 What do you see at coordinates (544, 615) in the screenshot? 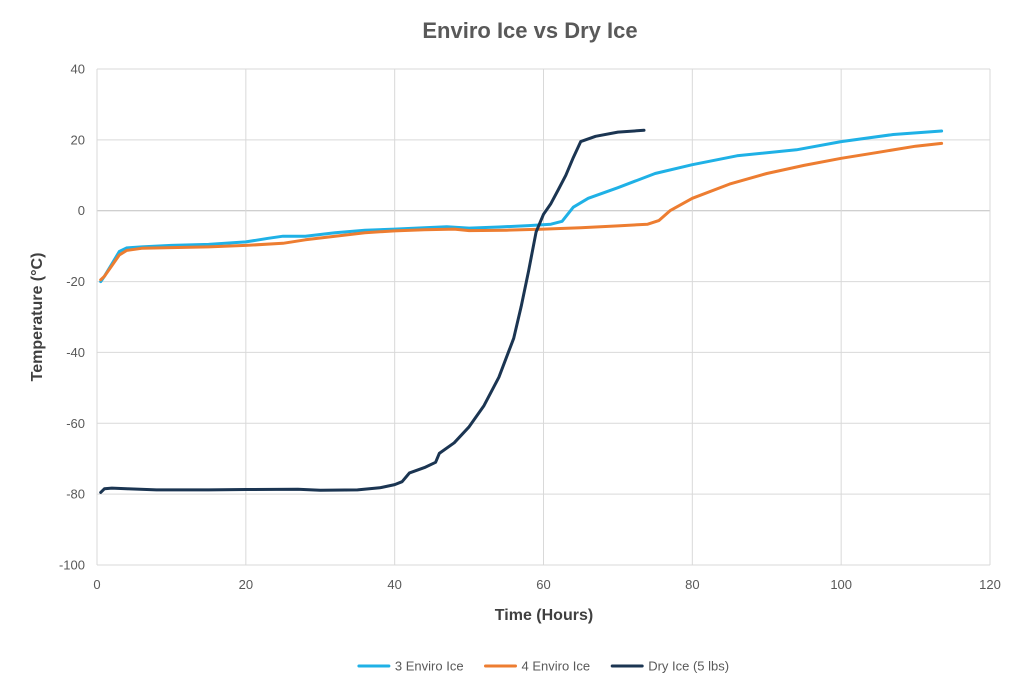
I see `x-axis-title: Time (Hours)` at bounding box center [544, 615].